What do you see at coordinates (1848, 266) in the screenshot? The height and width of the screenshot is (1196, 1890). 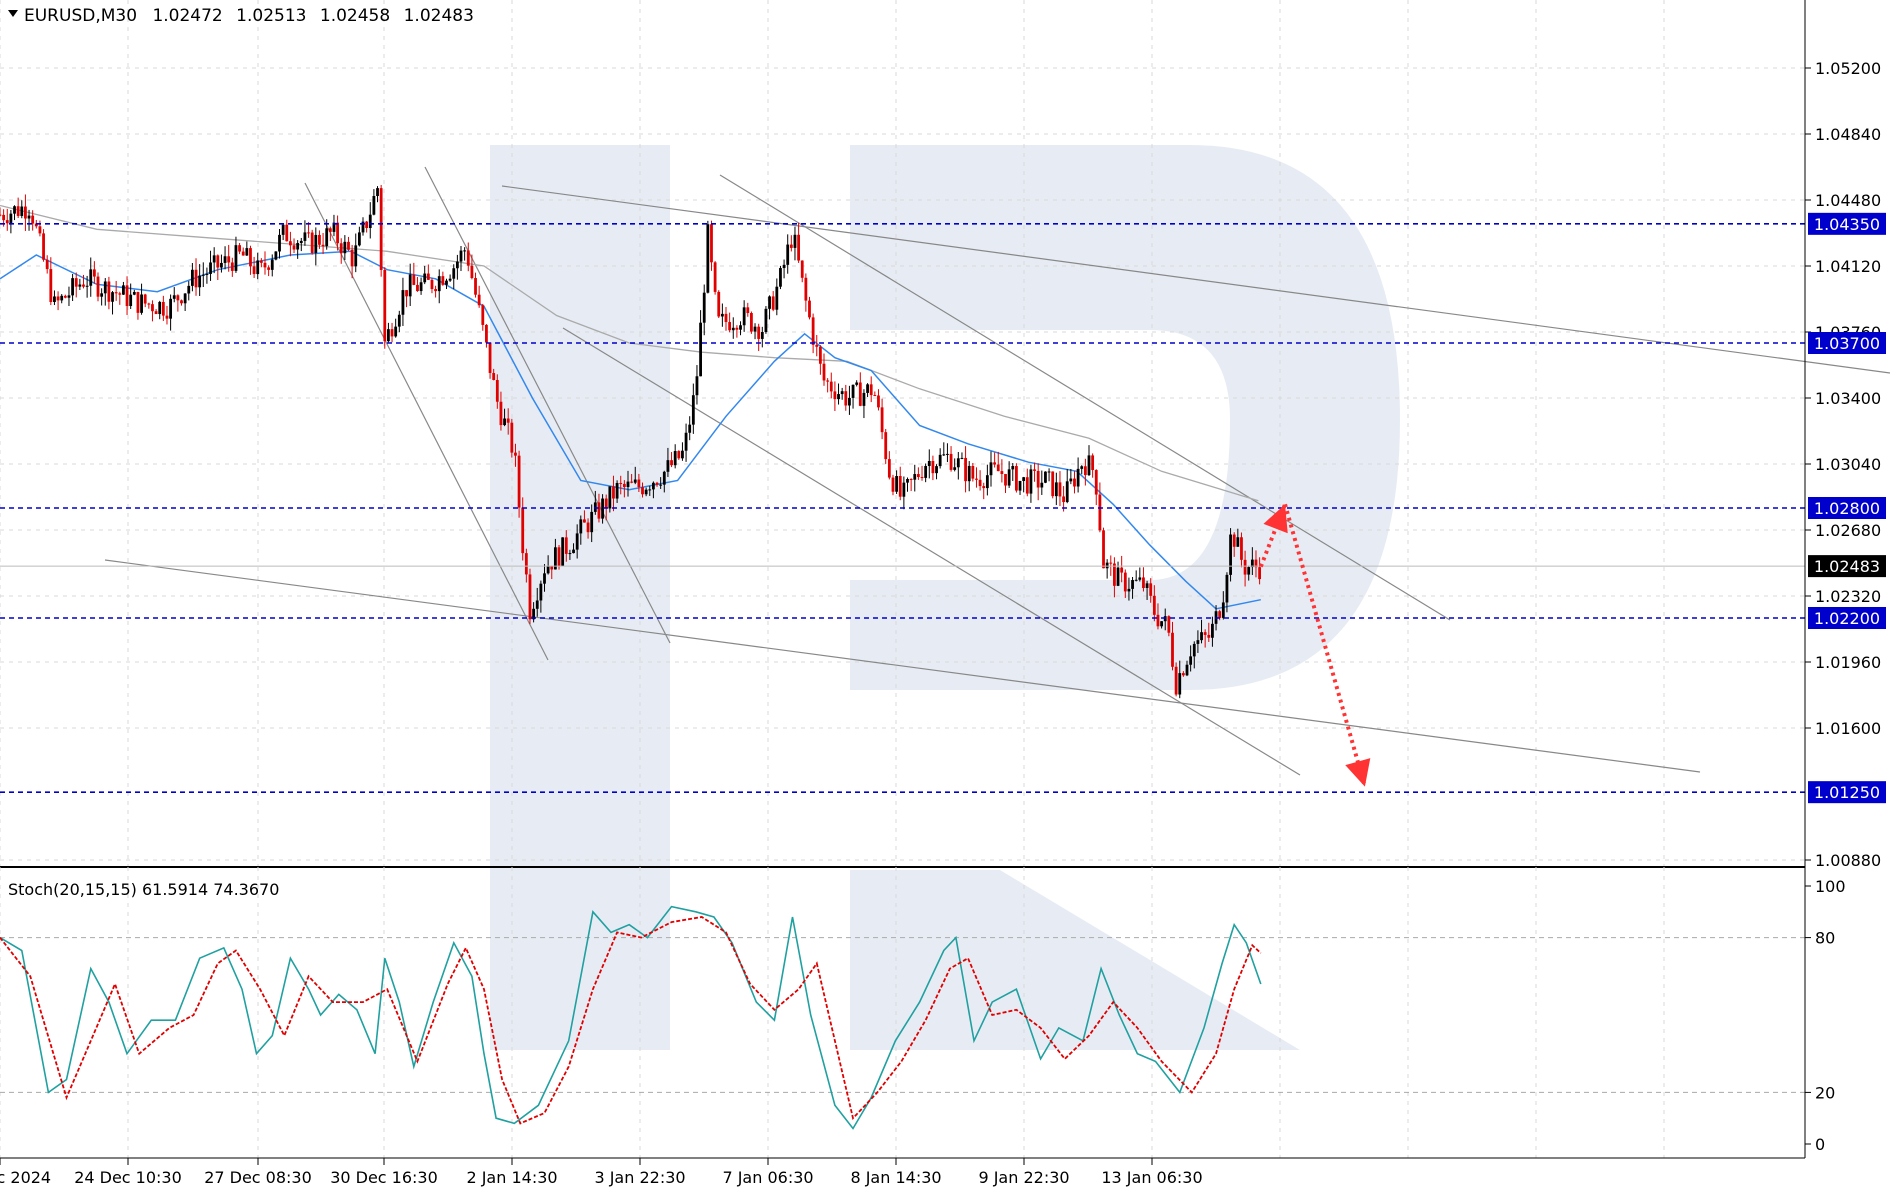 I see `price-tick-label: 1.04120` at bounding box center [1848, 266].